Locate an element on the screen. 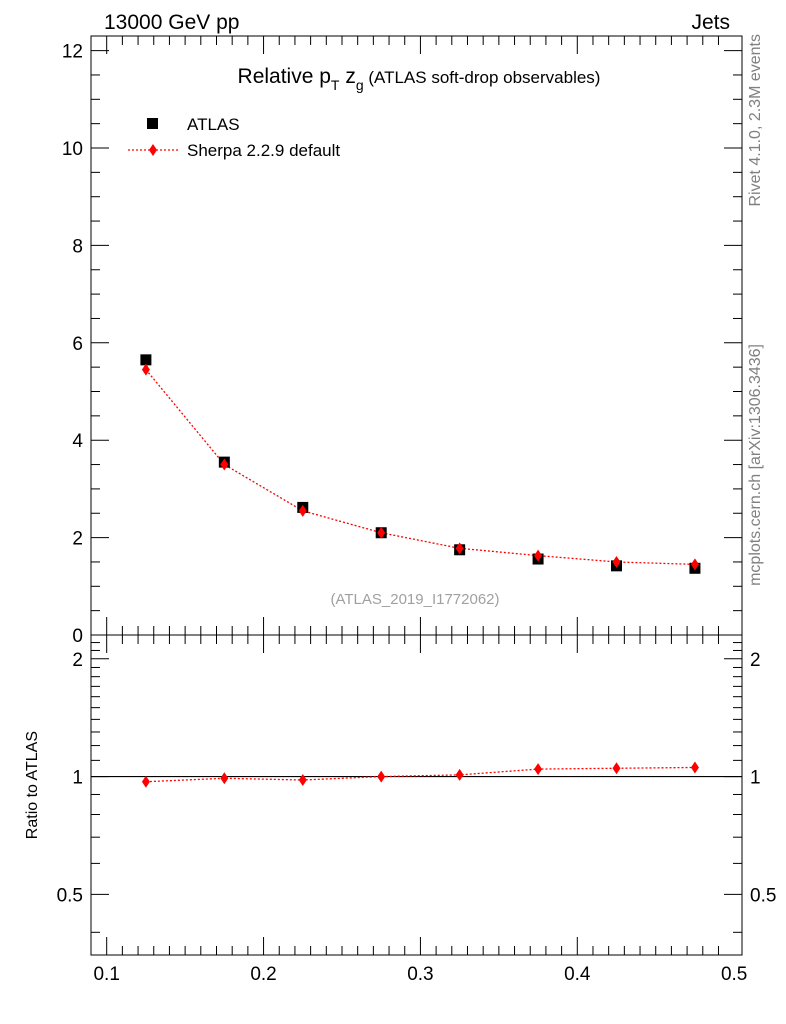  main-y-tick-label: 0 is located at coordinates (77, 636).